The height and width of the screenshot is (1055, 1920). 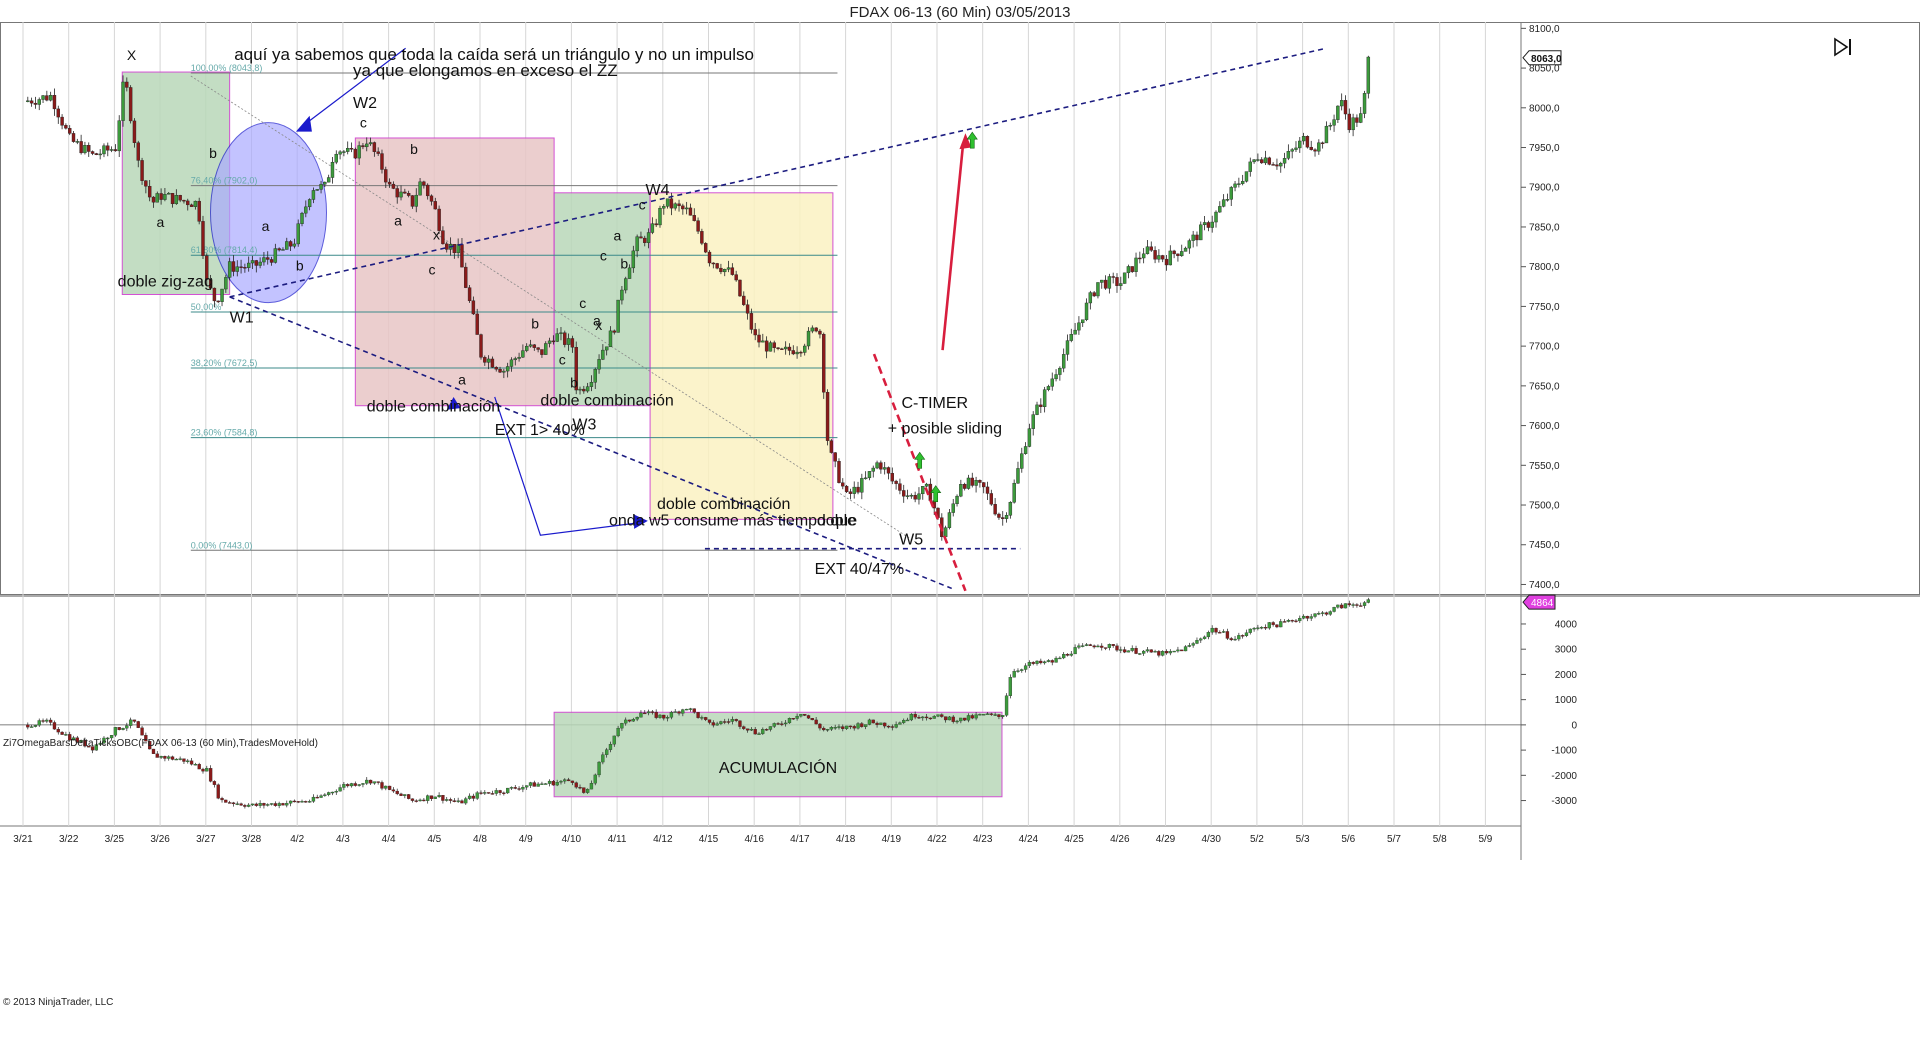 I want to click on y-tick-label: 7700,0, so click(x=1544, y=347).